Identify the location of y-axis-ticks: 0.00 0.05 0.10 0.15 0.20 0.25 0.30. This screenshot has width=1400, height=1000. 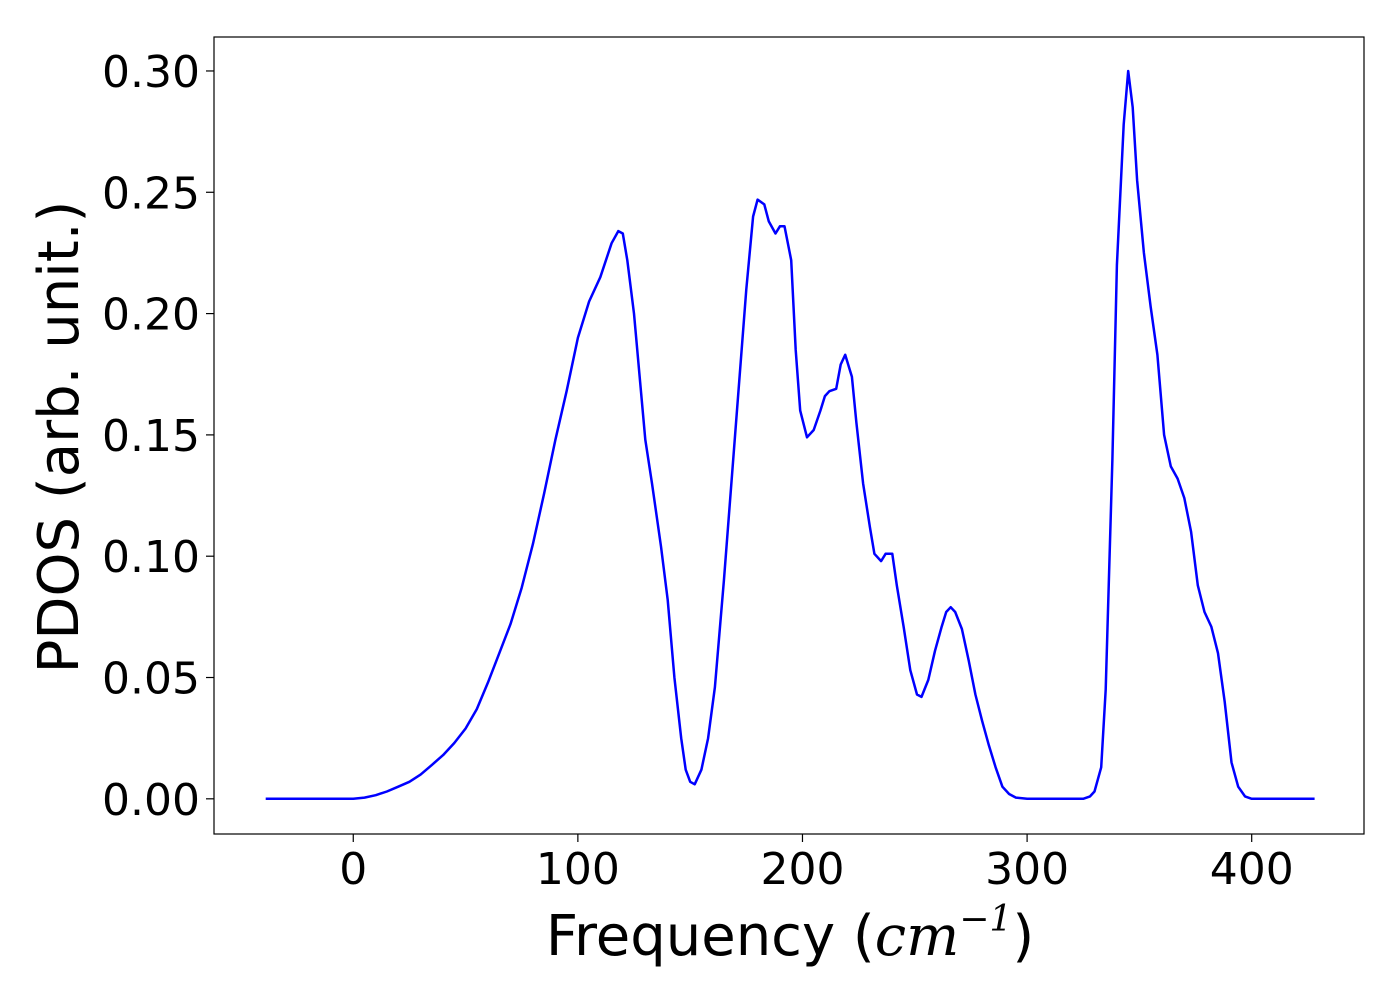
(158, 436).